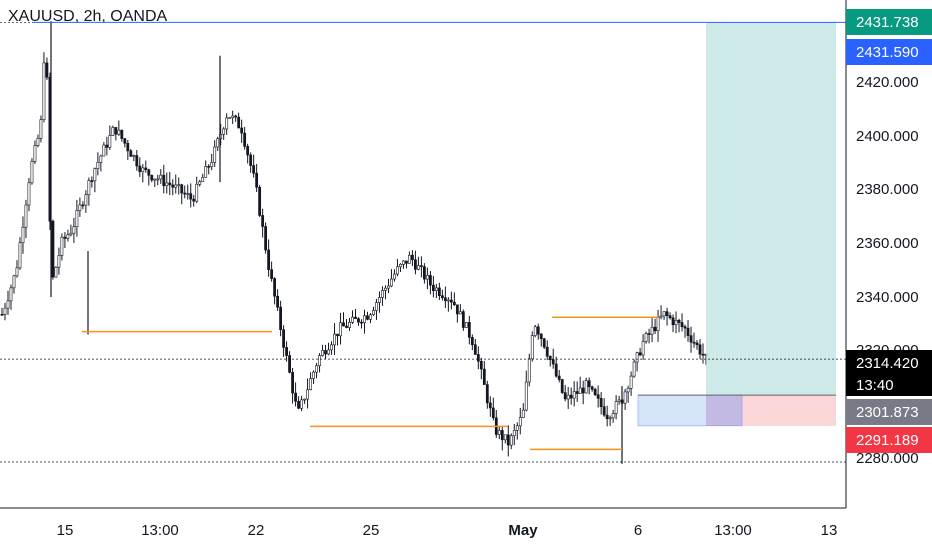 This screenshot has height=550, width=932. What do you see at coordinates (887, 189) in the screenshot?
I see `y-tick-label: 2380.000` at bounding box center [887, 189].